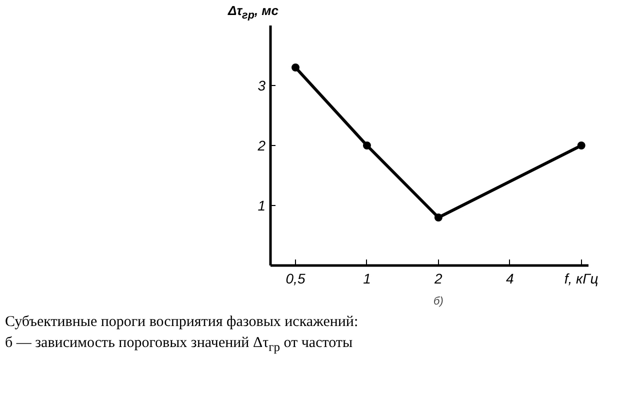 The height and width of the screenshot is (398, 628). I want to click on y-axis-title: Δτ$_{гр}$, мс, so click(253, 12).